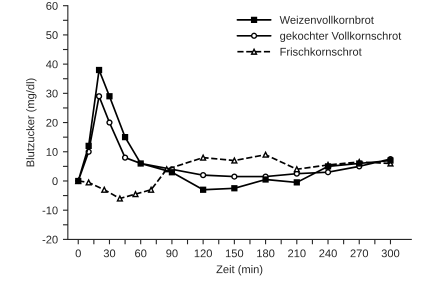 The image size is (424, 285). Describe the element at coordinates (52, 94) in the screenshot. I see `y-tick-label: 30` at that location.